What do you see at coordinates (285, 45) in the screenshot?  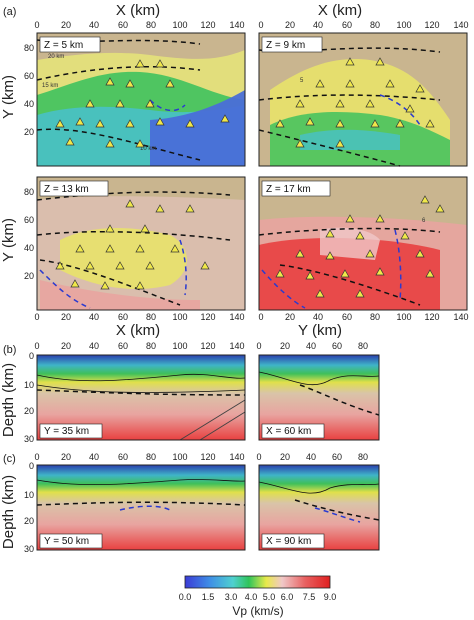 I see `map-label-z9: Z = 9 km` at bounding box center [285, 45].